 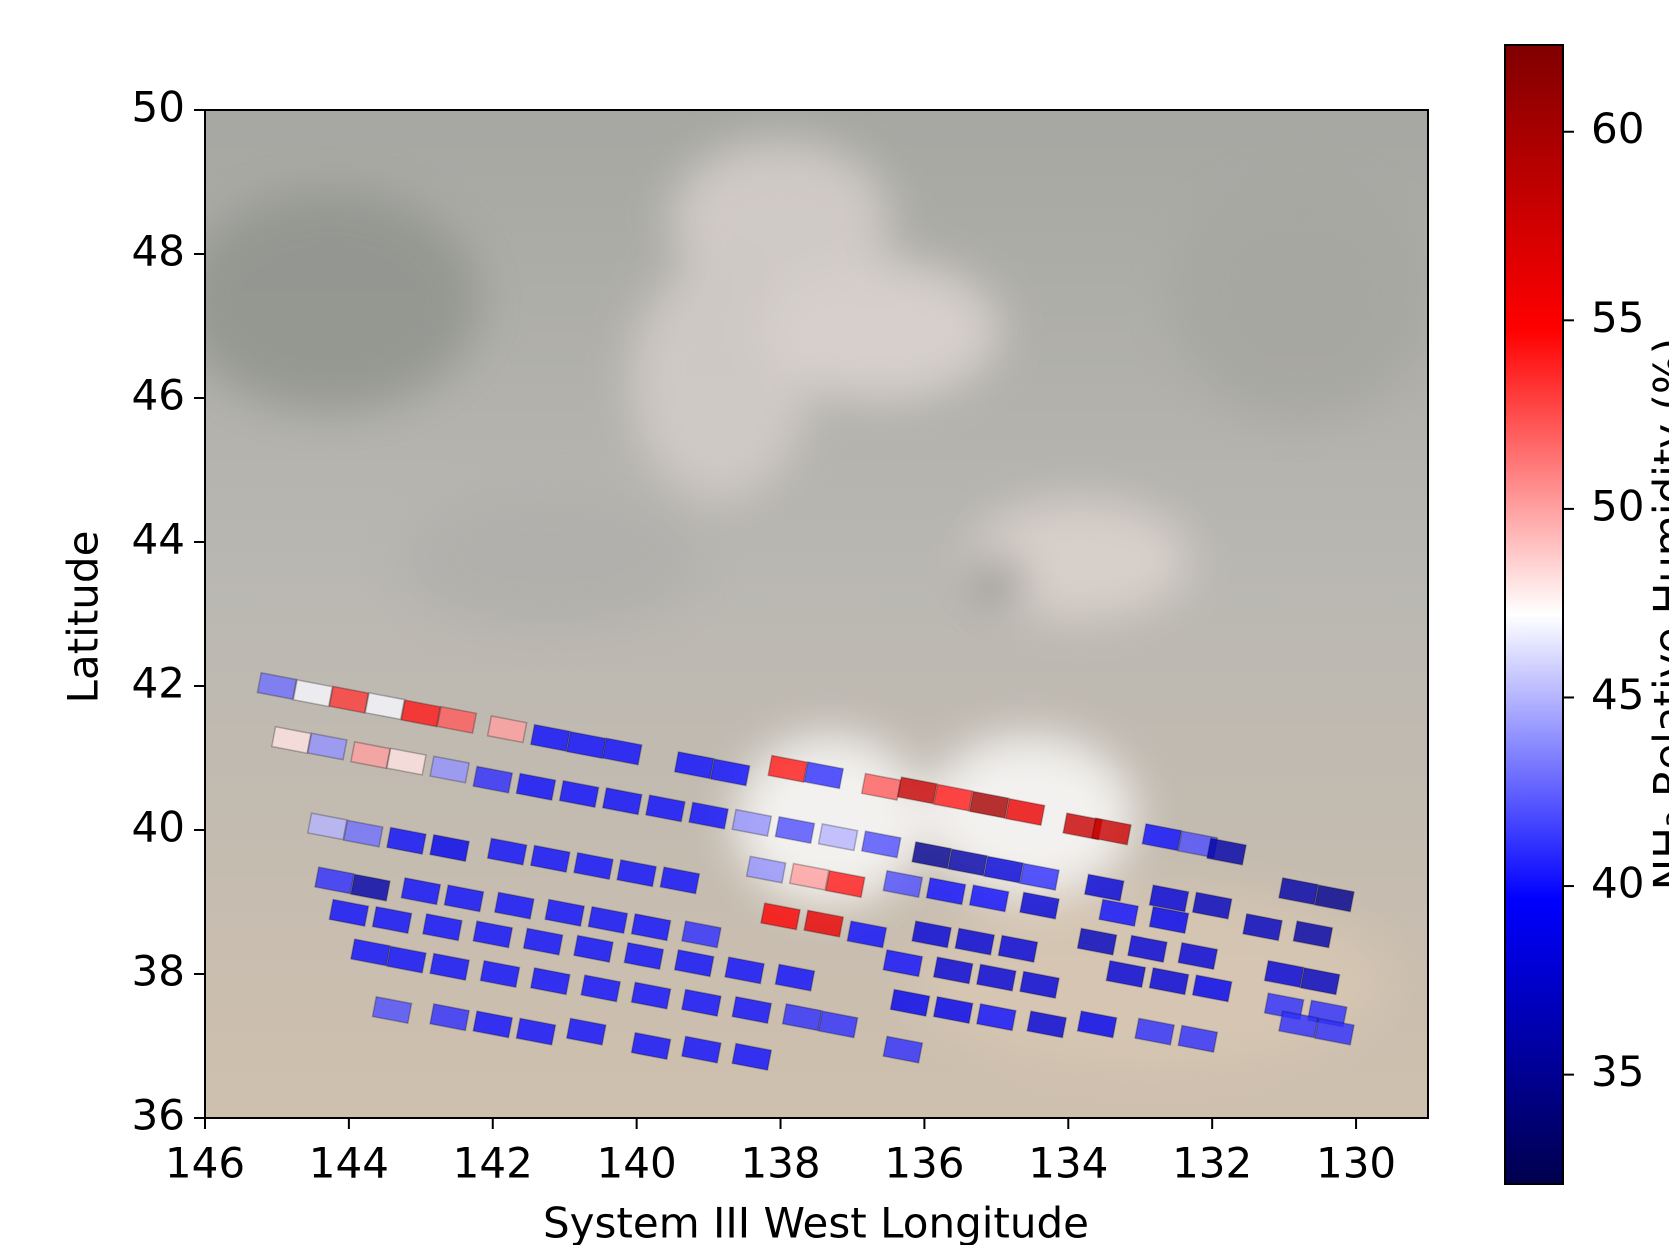 I want to click on colorbar-tick-label: 45, so click(x=1617, y=694).